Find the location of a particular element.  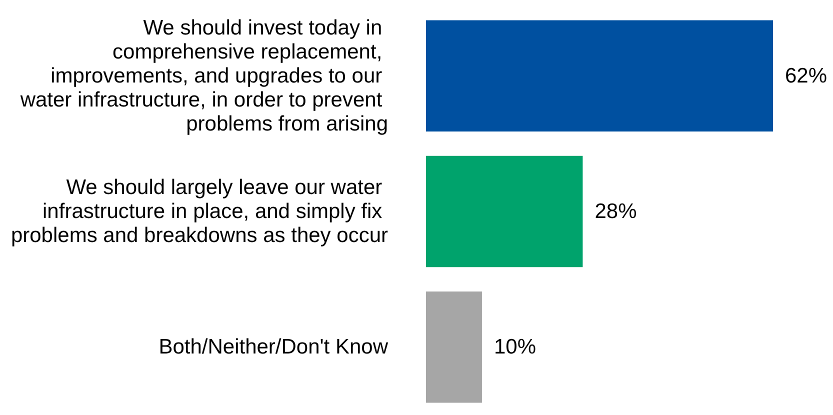

data-label: 28% is located at coordinates (615, 211).